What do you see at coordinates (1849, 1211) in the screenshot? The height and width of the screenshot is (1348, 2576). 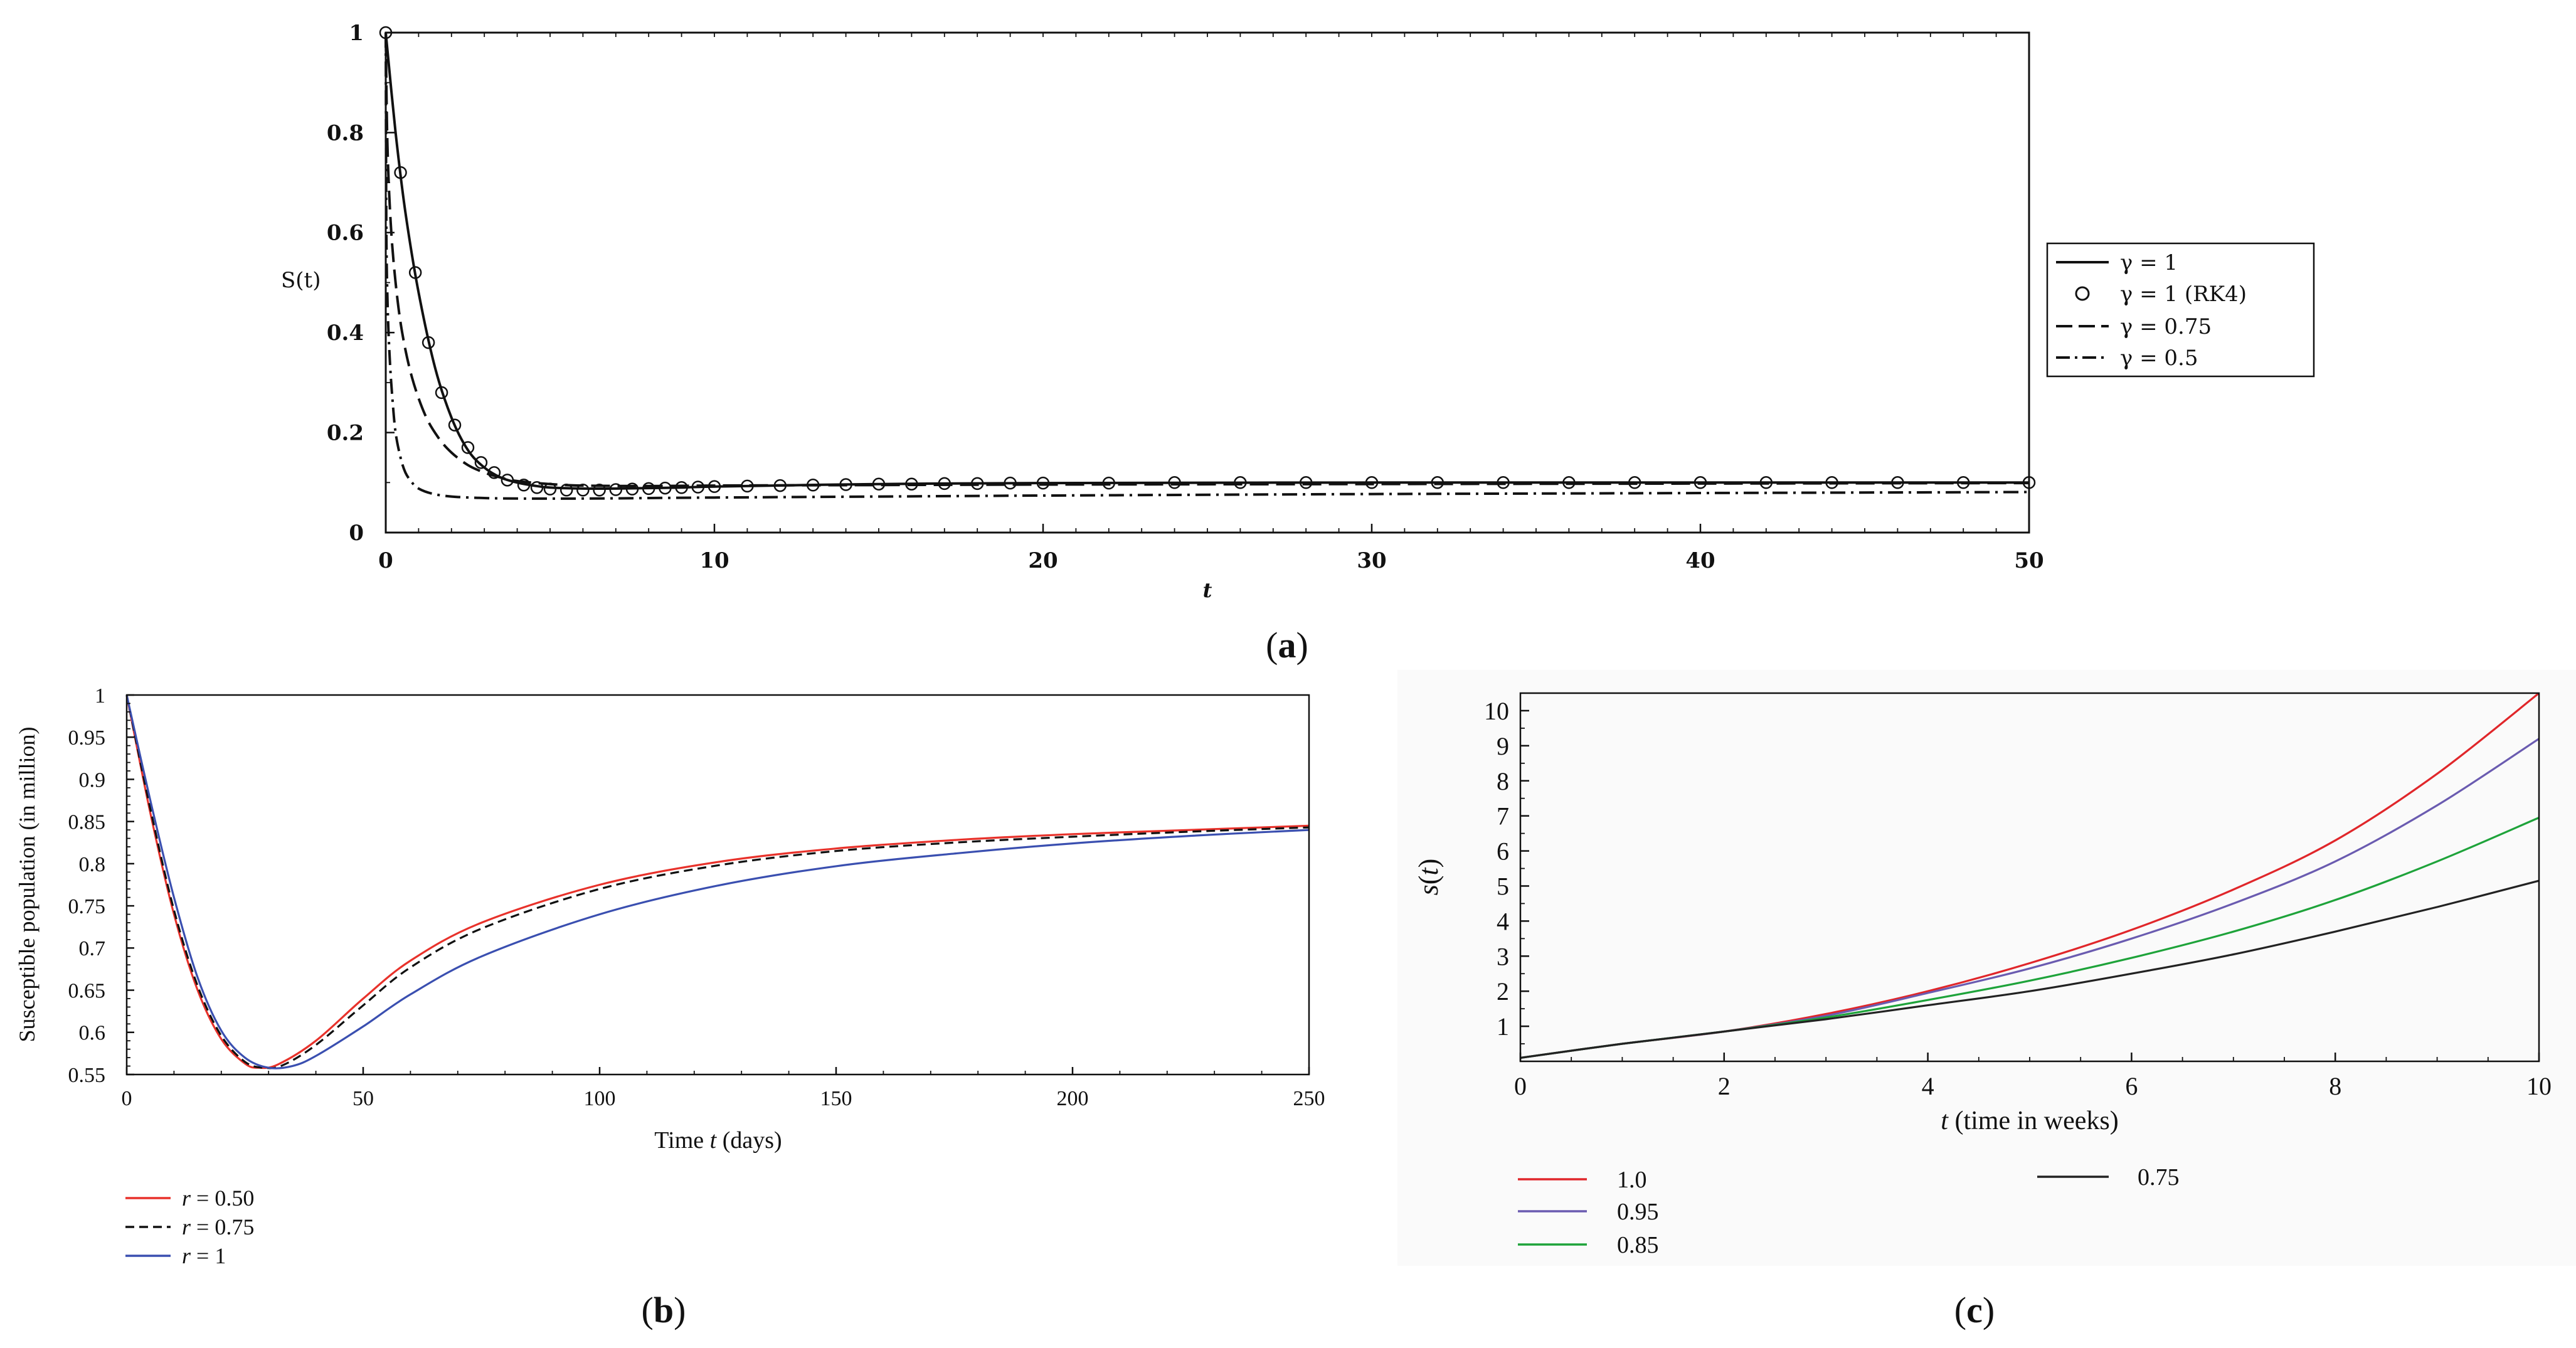 I see `panel-c-legend: 1.0 0.95 0.85 0.75` at bounding box center [1849, 1211].